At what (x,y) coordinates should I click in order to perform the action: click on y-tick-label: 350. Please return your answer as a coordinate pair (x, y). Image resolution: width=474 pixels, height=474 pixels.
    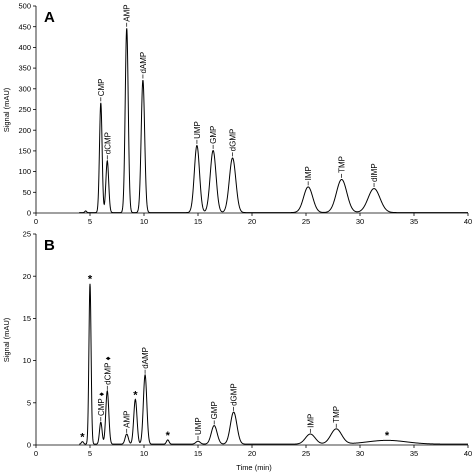
    Looking at the image, I should click on (24, 68).